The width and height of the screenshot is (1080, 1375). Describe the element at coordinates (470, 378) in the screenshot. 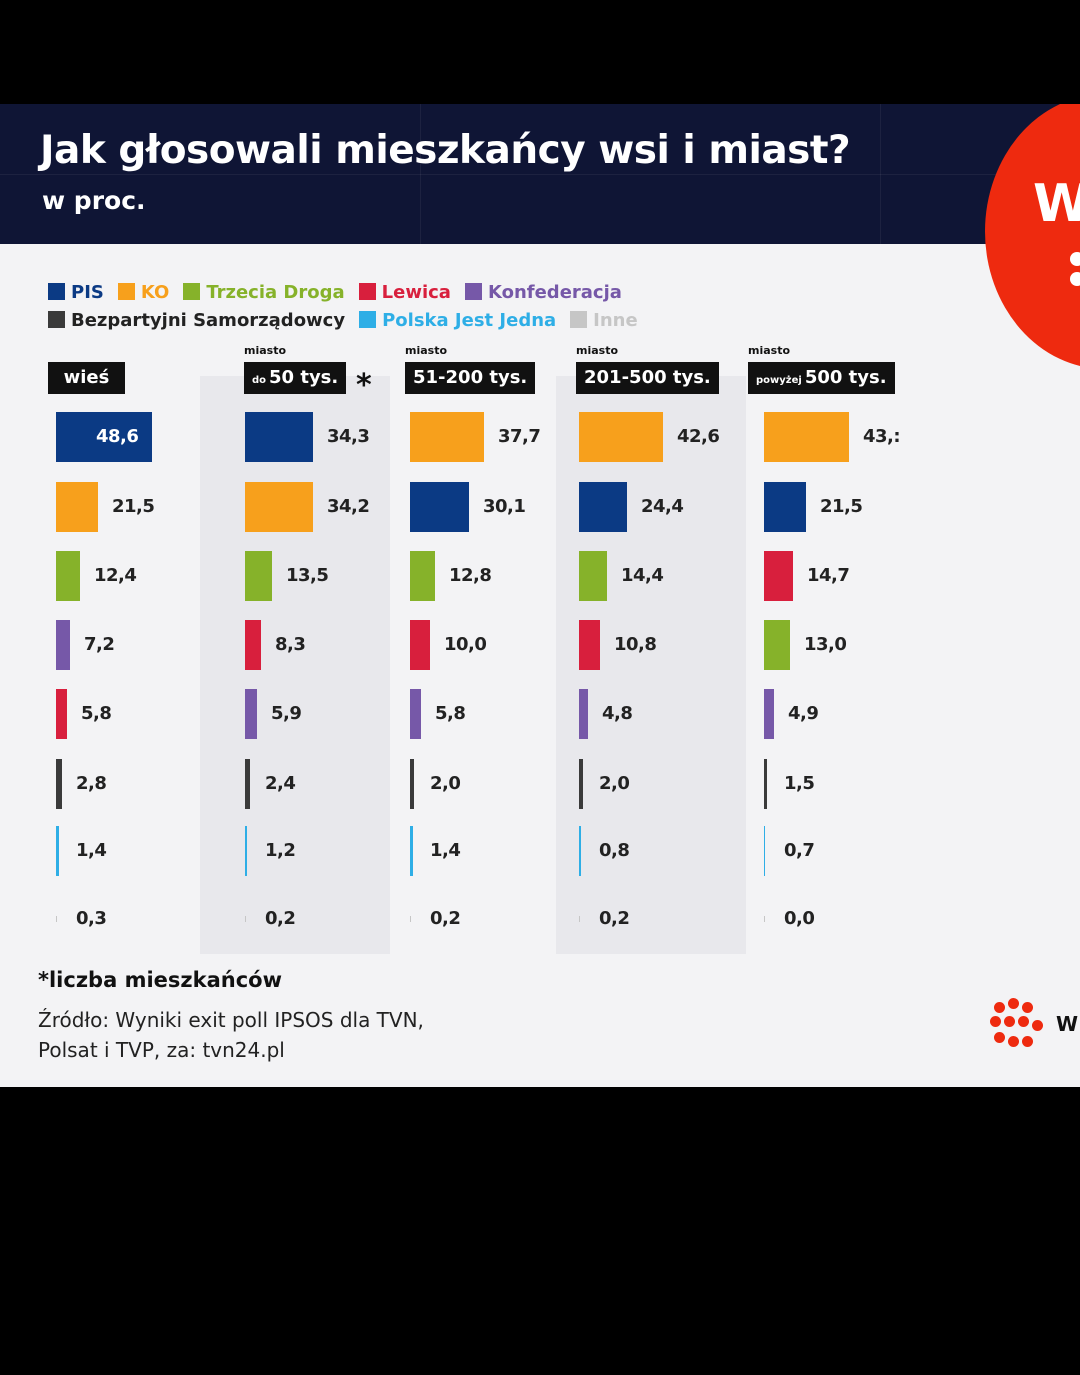

I see `group-label: 51-200 tys.` at that location.